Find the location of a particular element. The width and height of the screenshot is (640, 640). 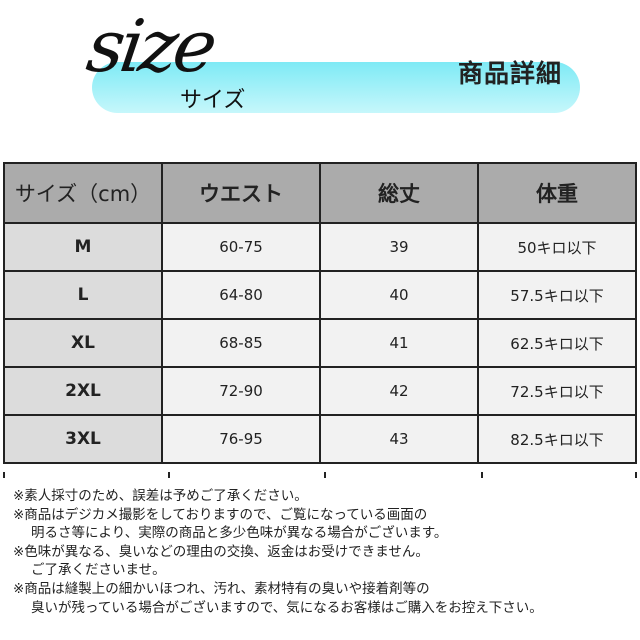

table-row: 2XL 72-90 42 72.5キロ以下 is located at coordinates (320, 391).